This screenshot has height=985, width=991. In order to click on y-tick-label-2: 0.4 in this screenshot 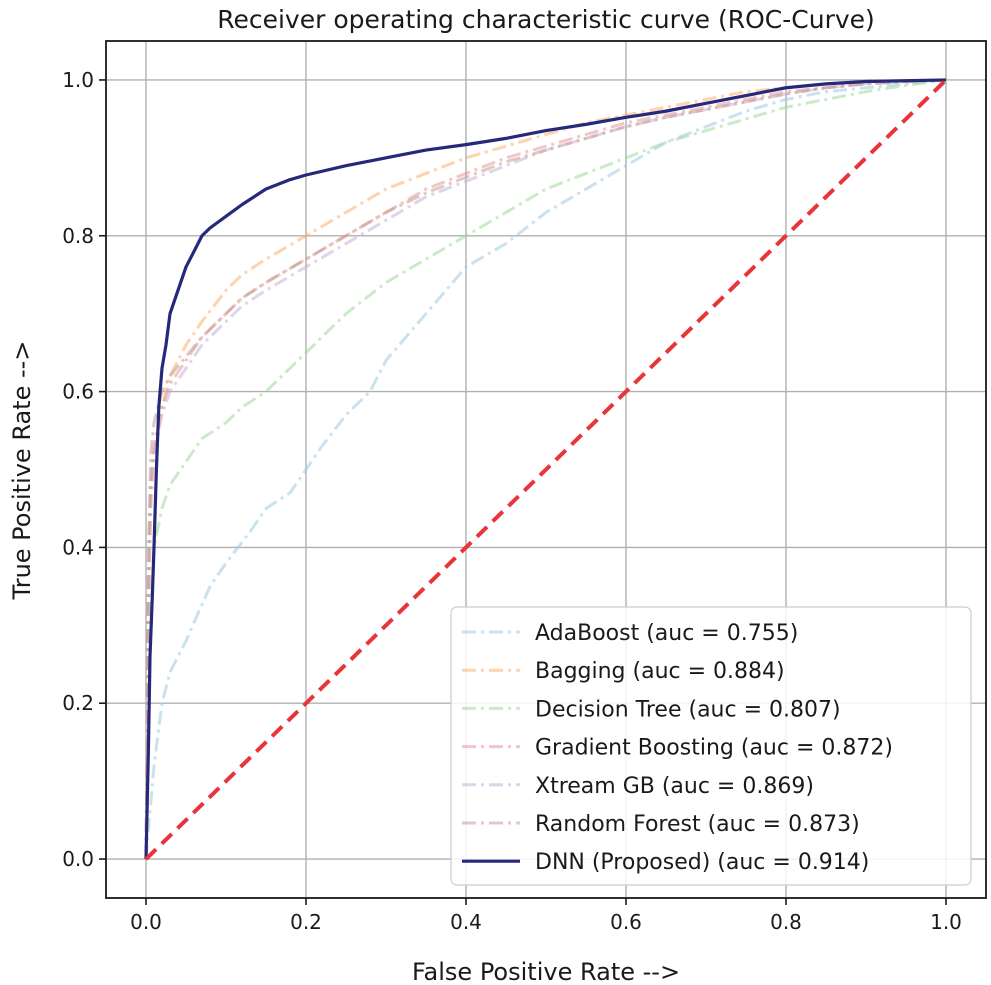, I will do `click(78, 547)`.